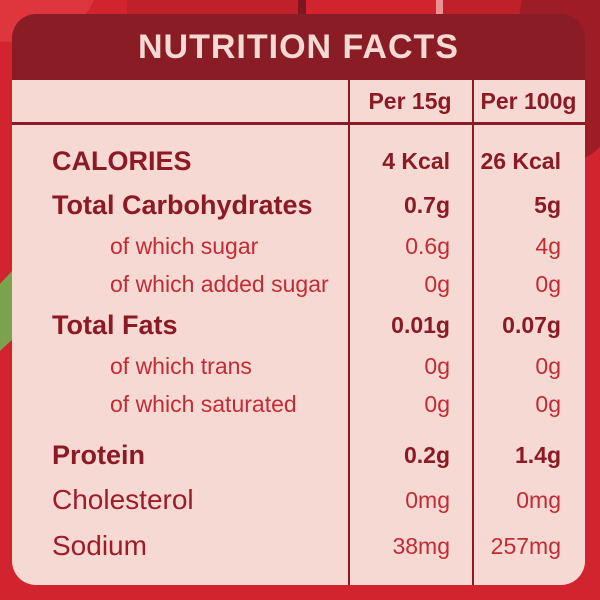 This screenshot has width=600, height=600. What do you see at coordinates (298, 325) in the screenshot?
I see `table-row-total-fats: Total Fats 0.01g 0.07g` at bounding box center [298, 325].